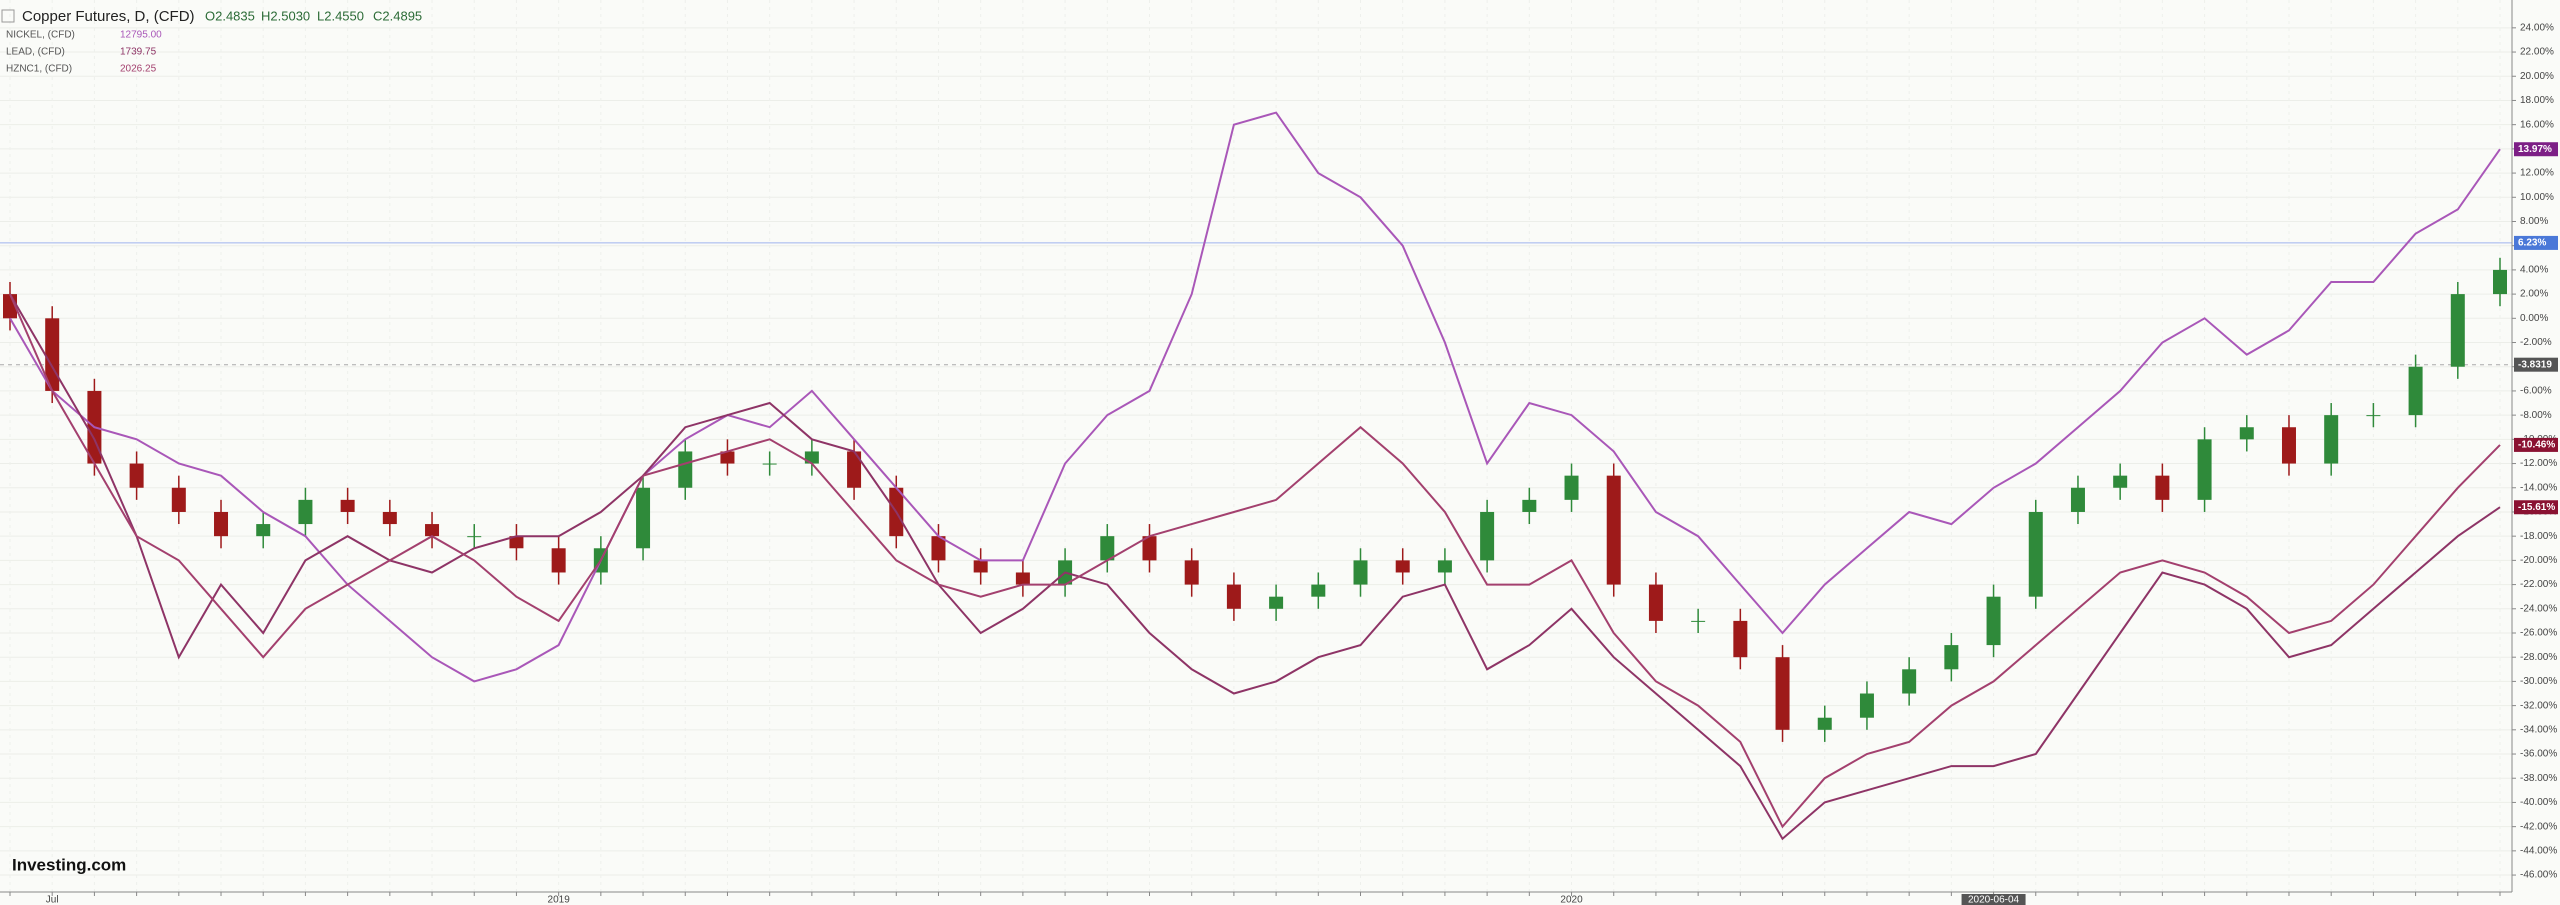 This screenshot has height=905, width=2560. I want to click on crosshair-date-box, so click(1993, 899).